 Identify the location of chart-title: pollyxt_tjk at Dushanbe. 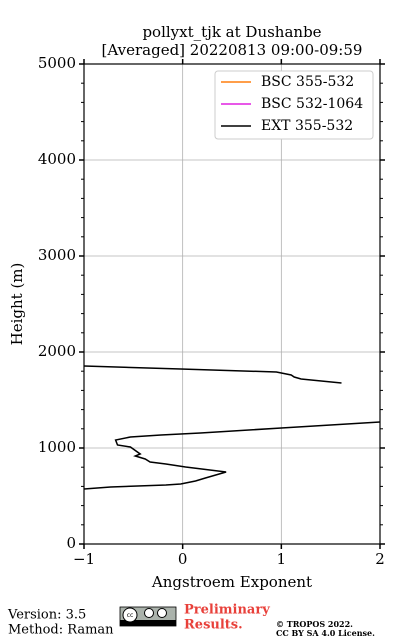
(231, 32).